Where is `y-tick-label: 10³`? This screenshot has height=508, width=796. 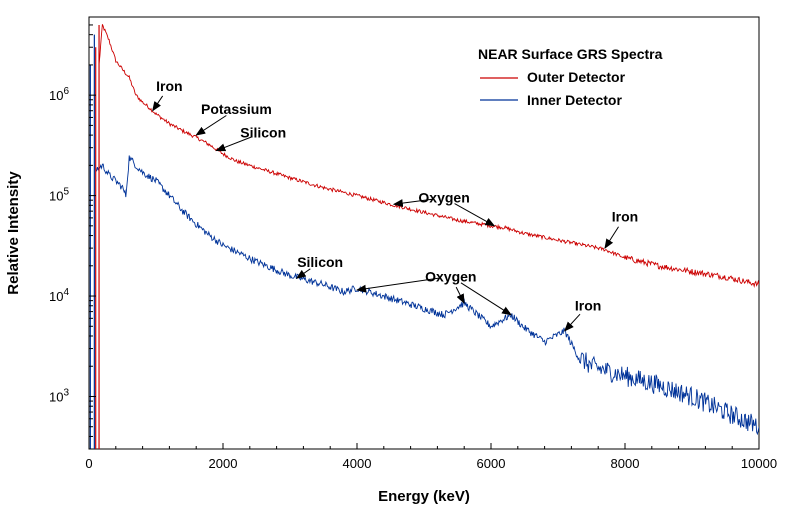
y-tick-label: 10³ is located at coordinates (59, 395).